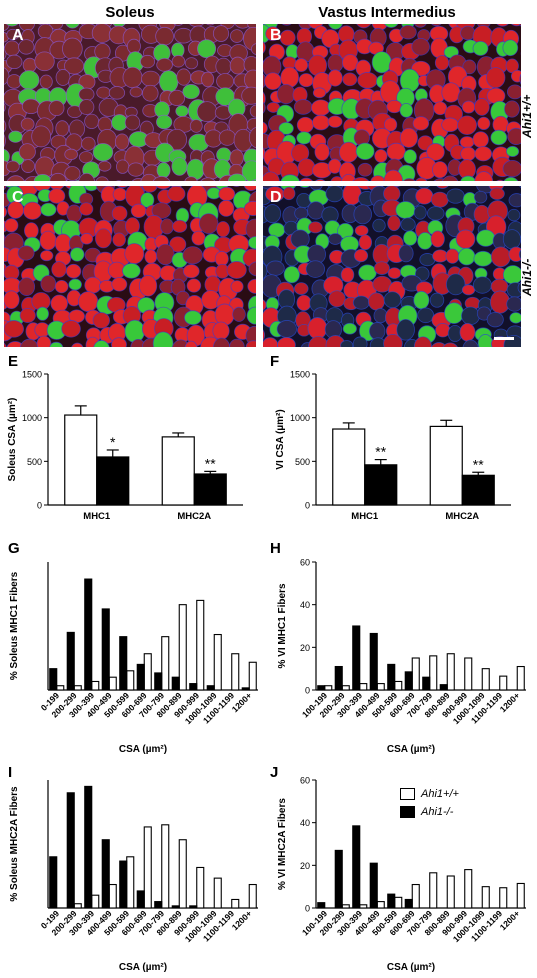 The height and width of the screenshot is (978, 537). I want to click on legend-item-wildtype: Ahi1+/+, so click(429, 794).